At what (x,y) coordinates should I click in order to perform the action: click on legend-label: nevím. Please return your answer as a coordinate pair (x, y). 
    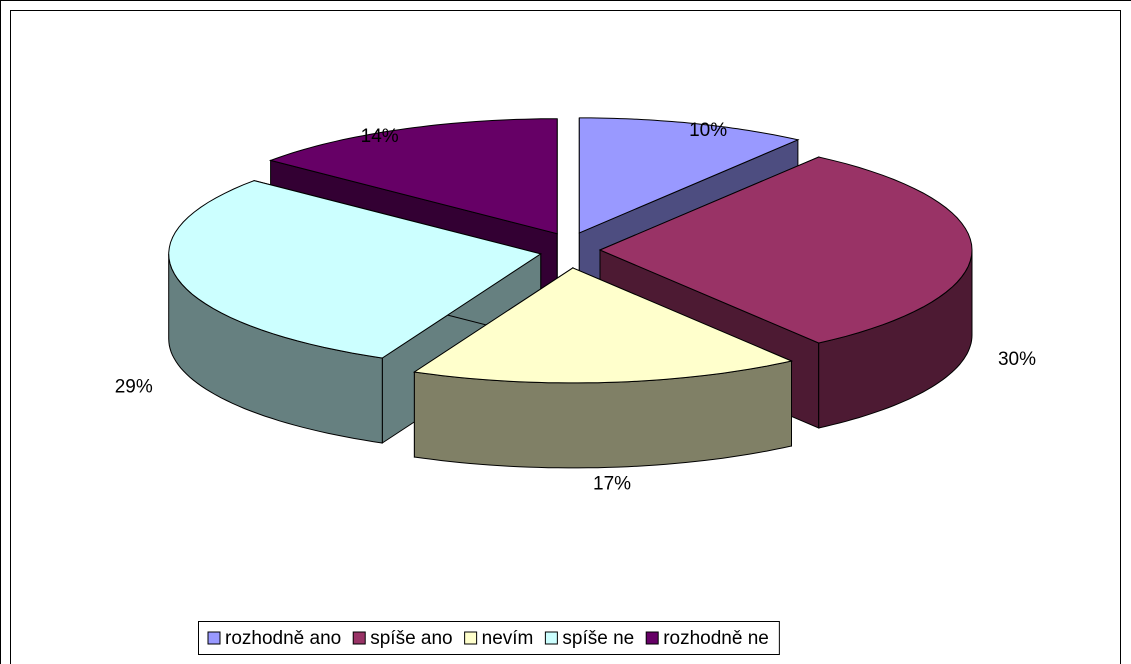
    Looking at the image, I should click on (508, 638).